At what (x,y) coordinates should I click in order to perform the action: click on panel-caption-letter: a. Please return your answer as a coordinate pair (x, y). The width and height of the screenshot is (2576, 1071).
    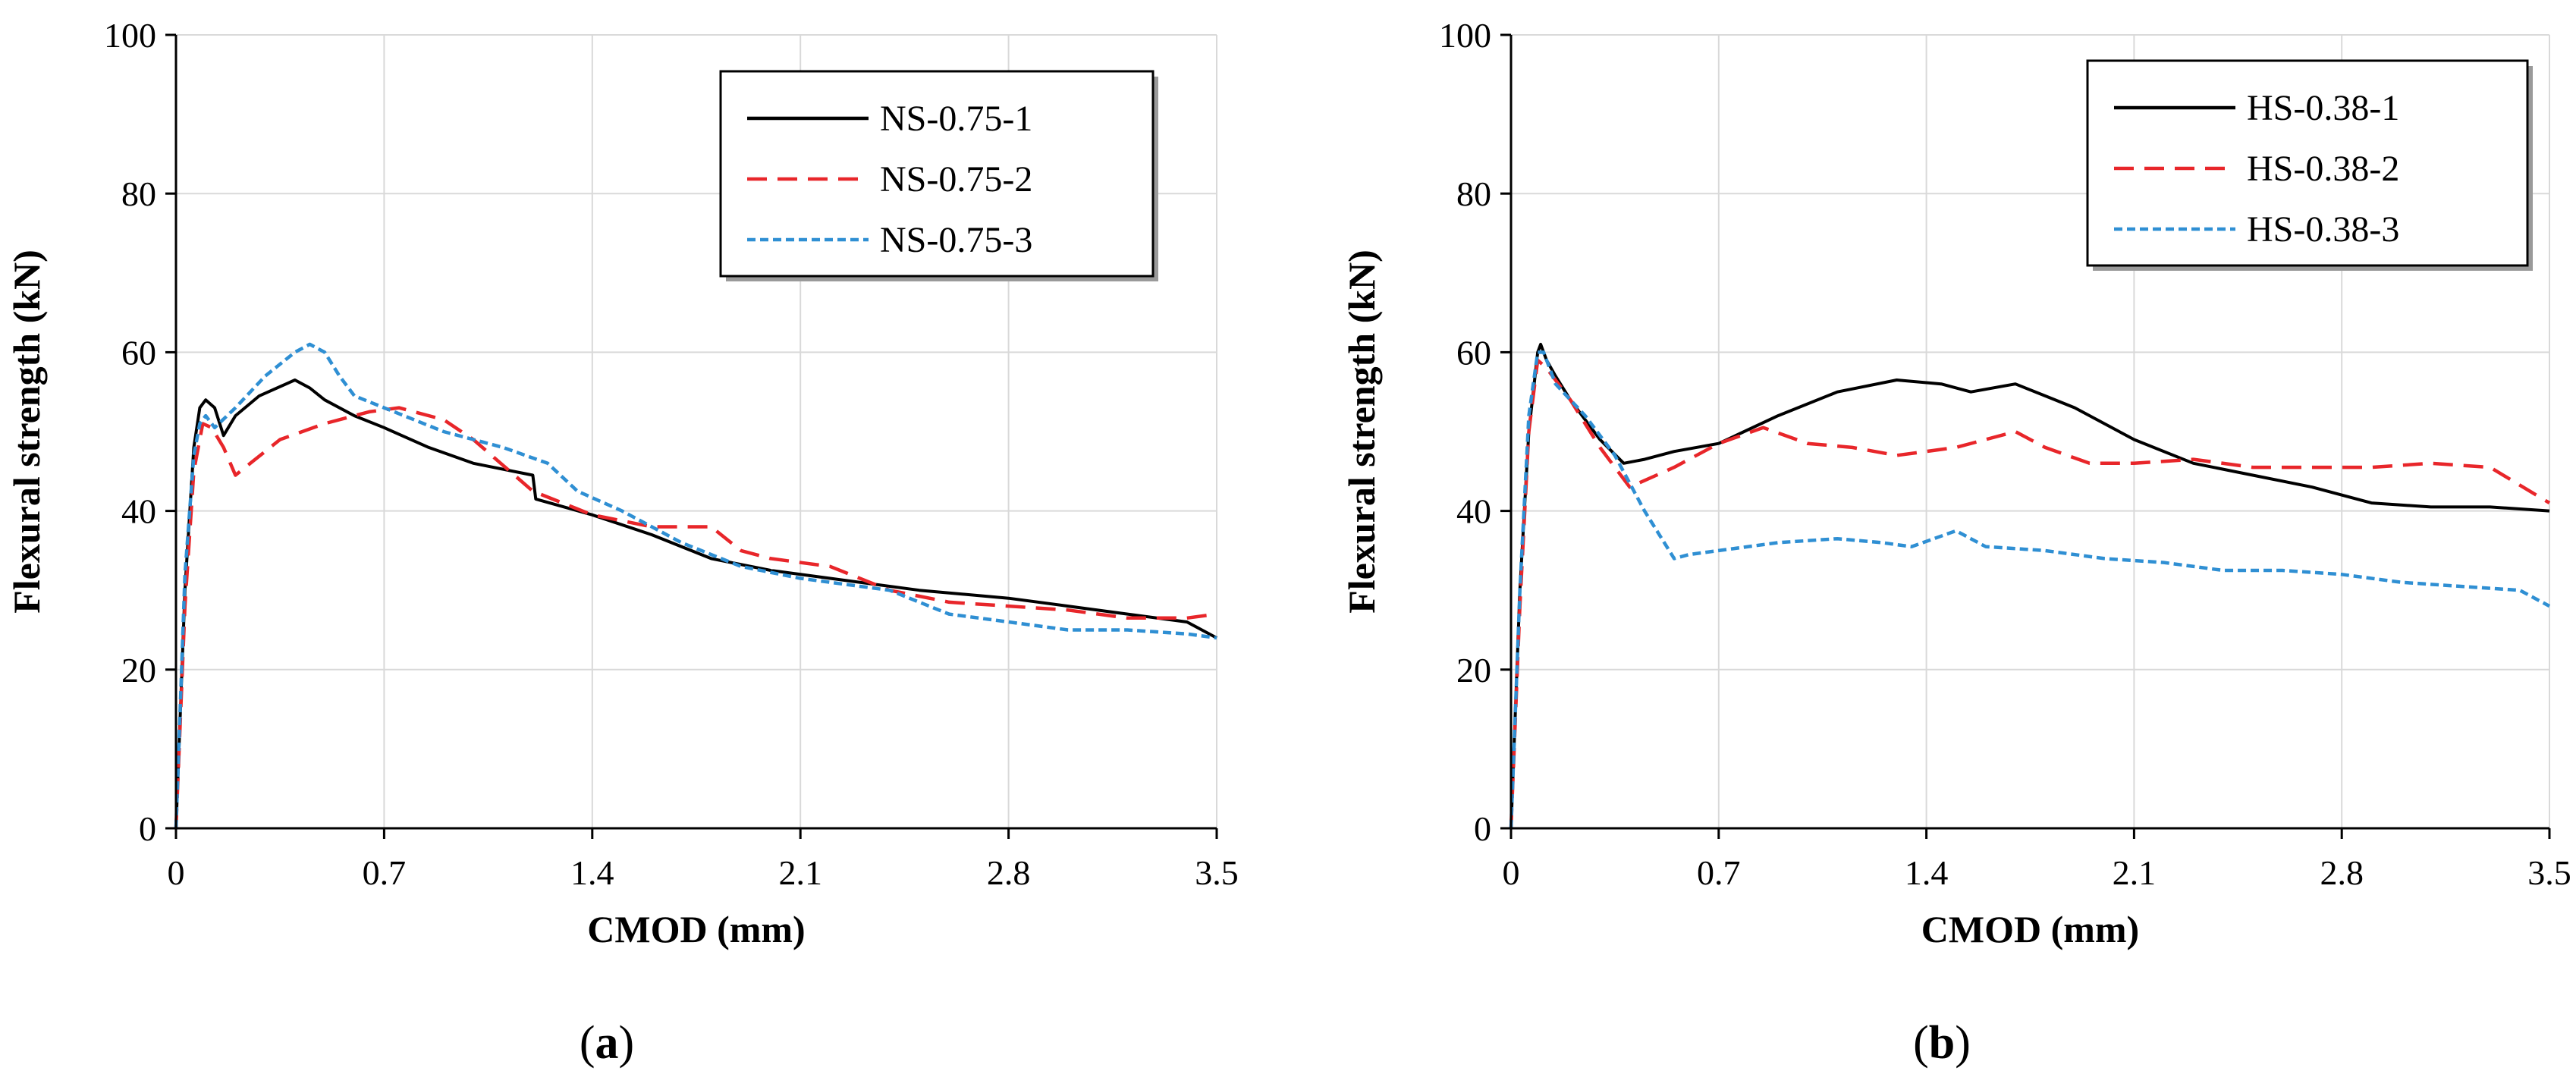
    Looking at the image, I should click on (607, 1043).